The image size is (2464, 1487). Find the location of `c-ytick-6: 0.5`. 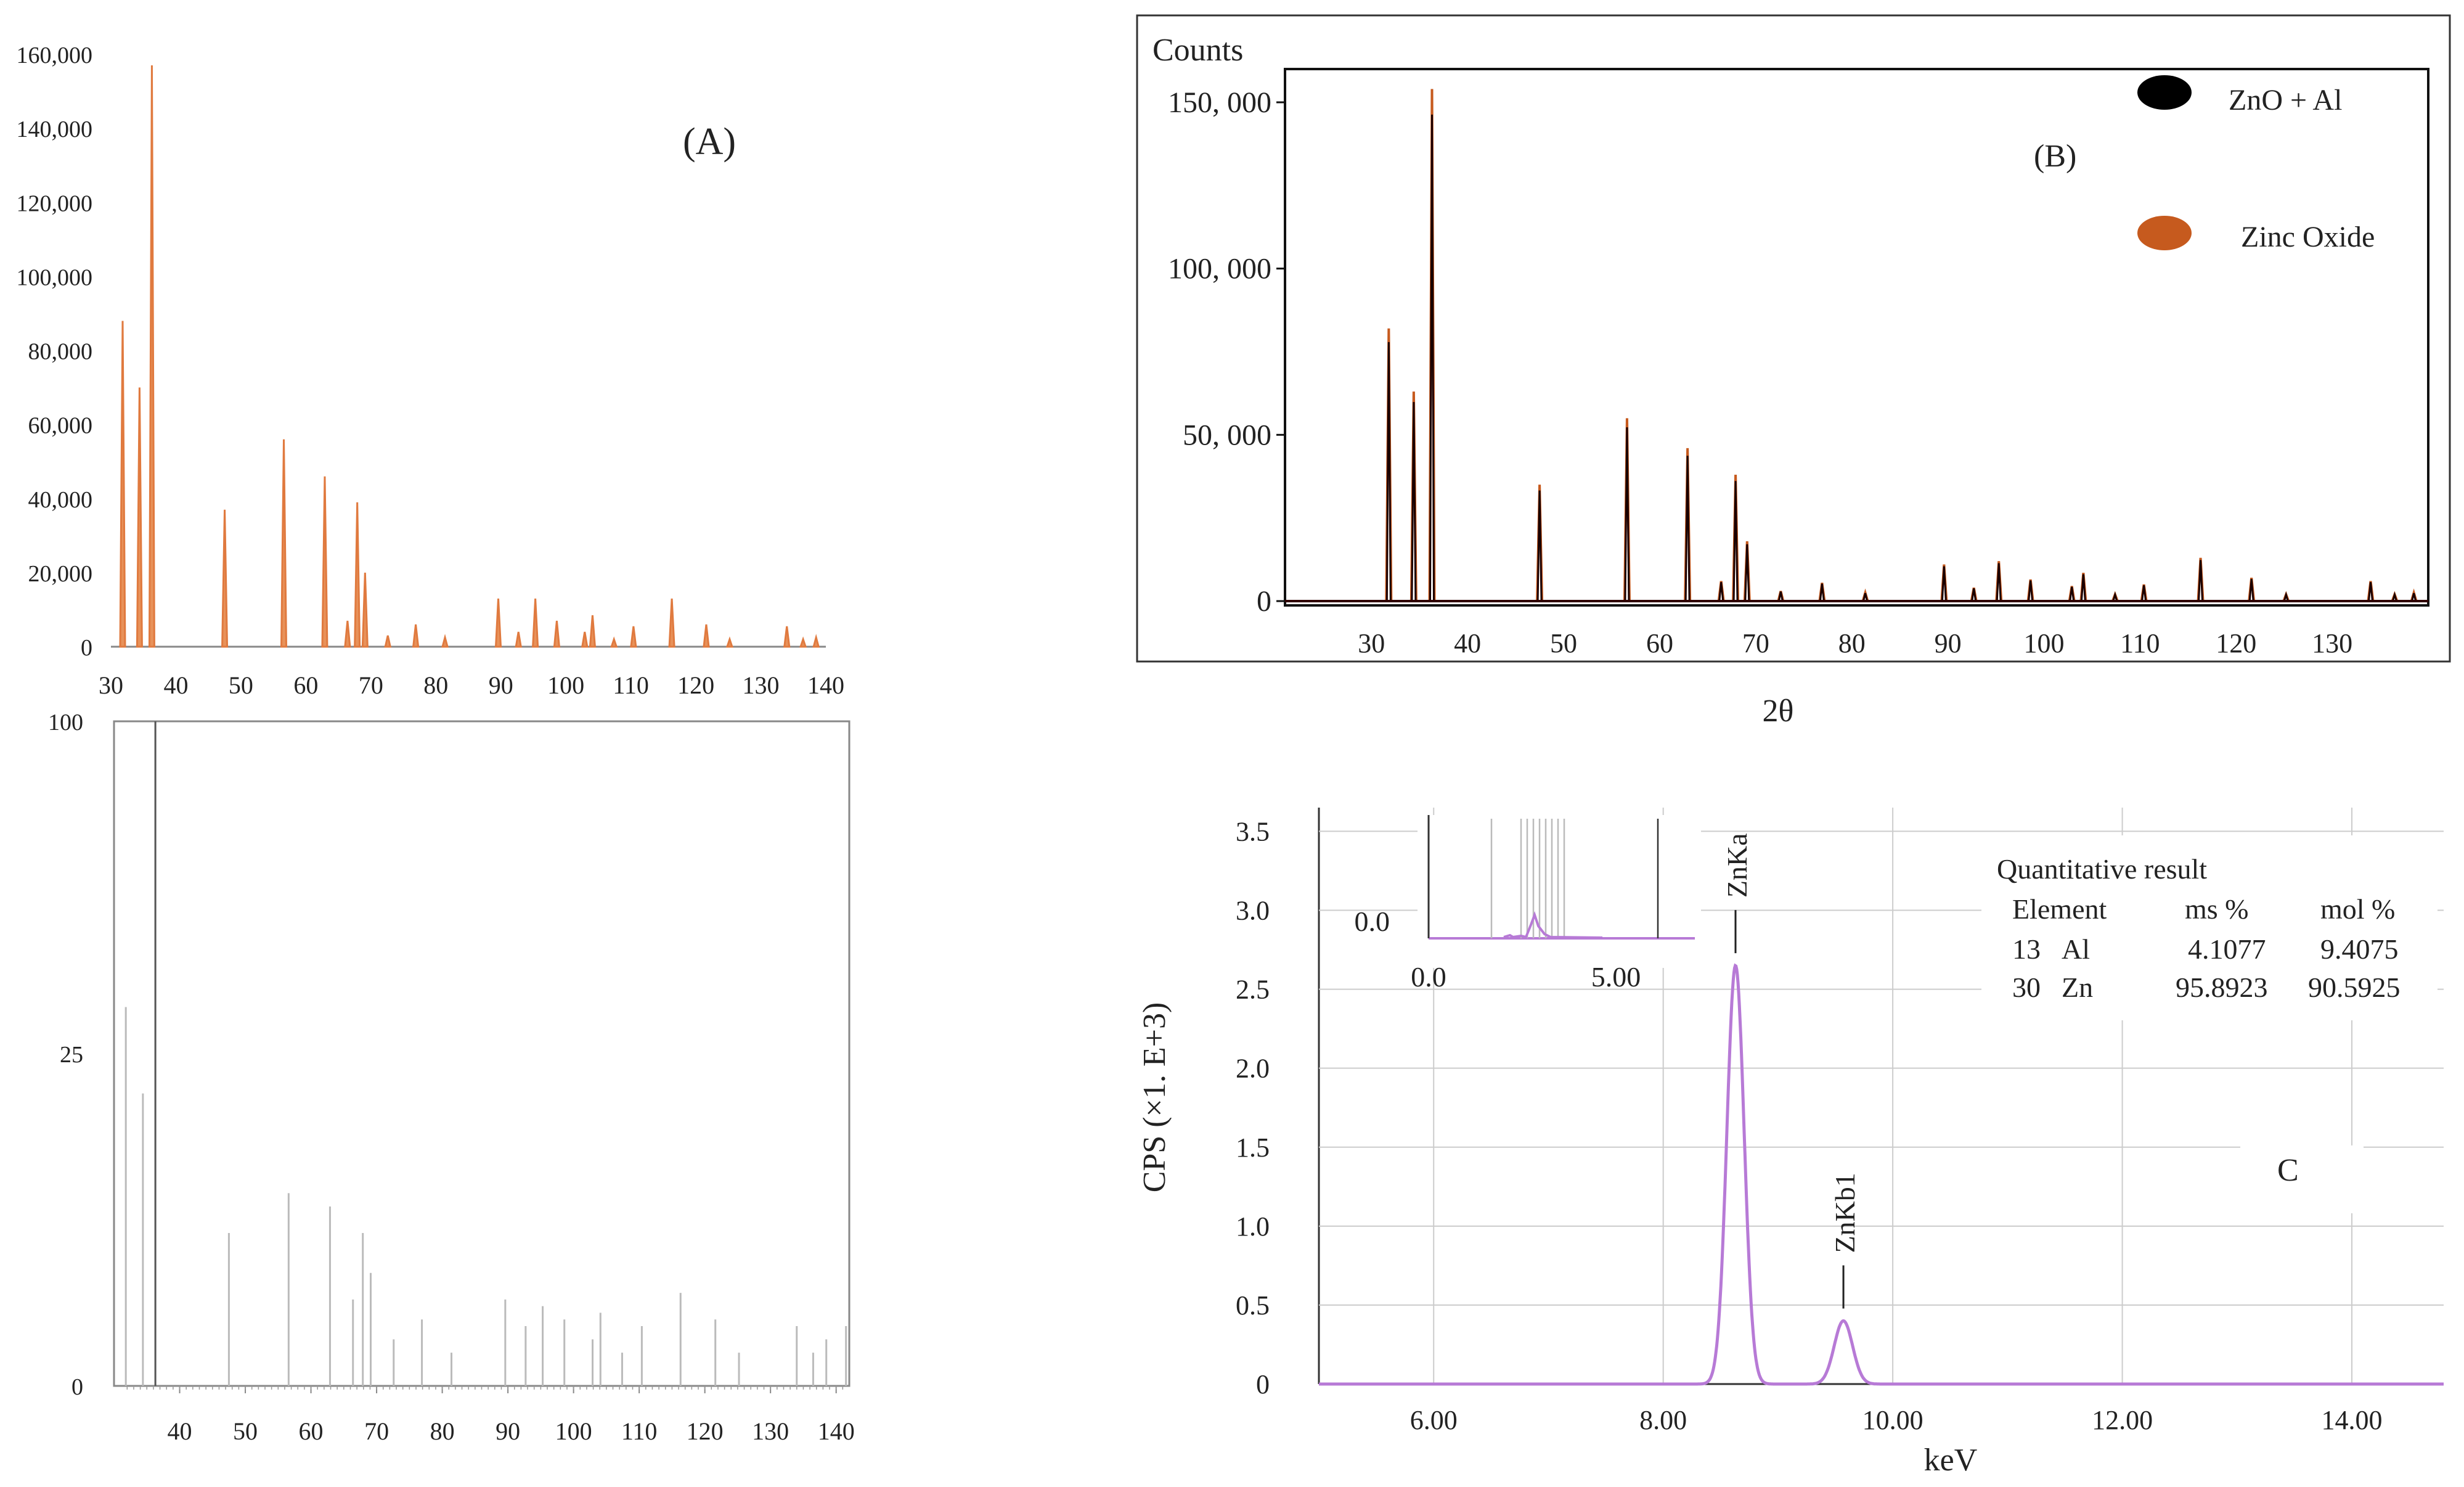

c-ytick-6: 0.5 is located at coordinates (1253, 1305).